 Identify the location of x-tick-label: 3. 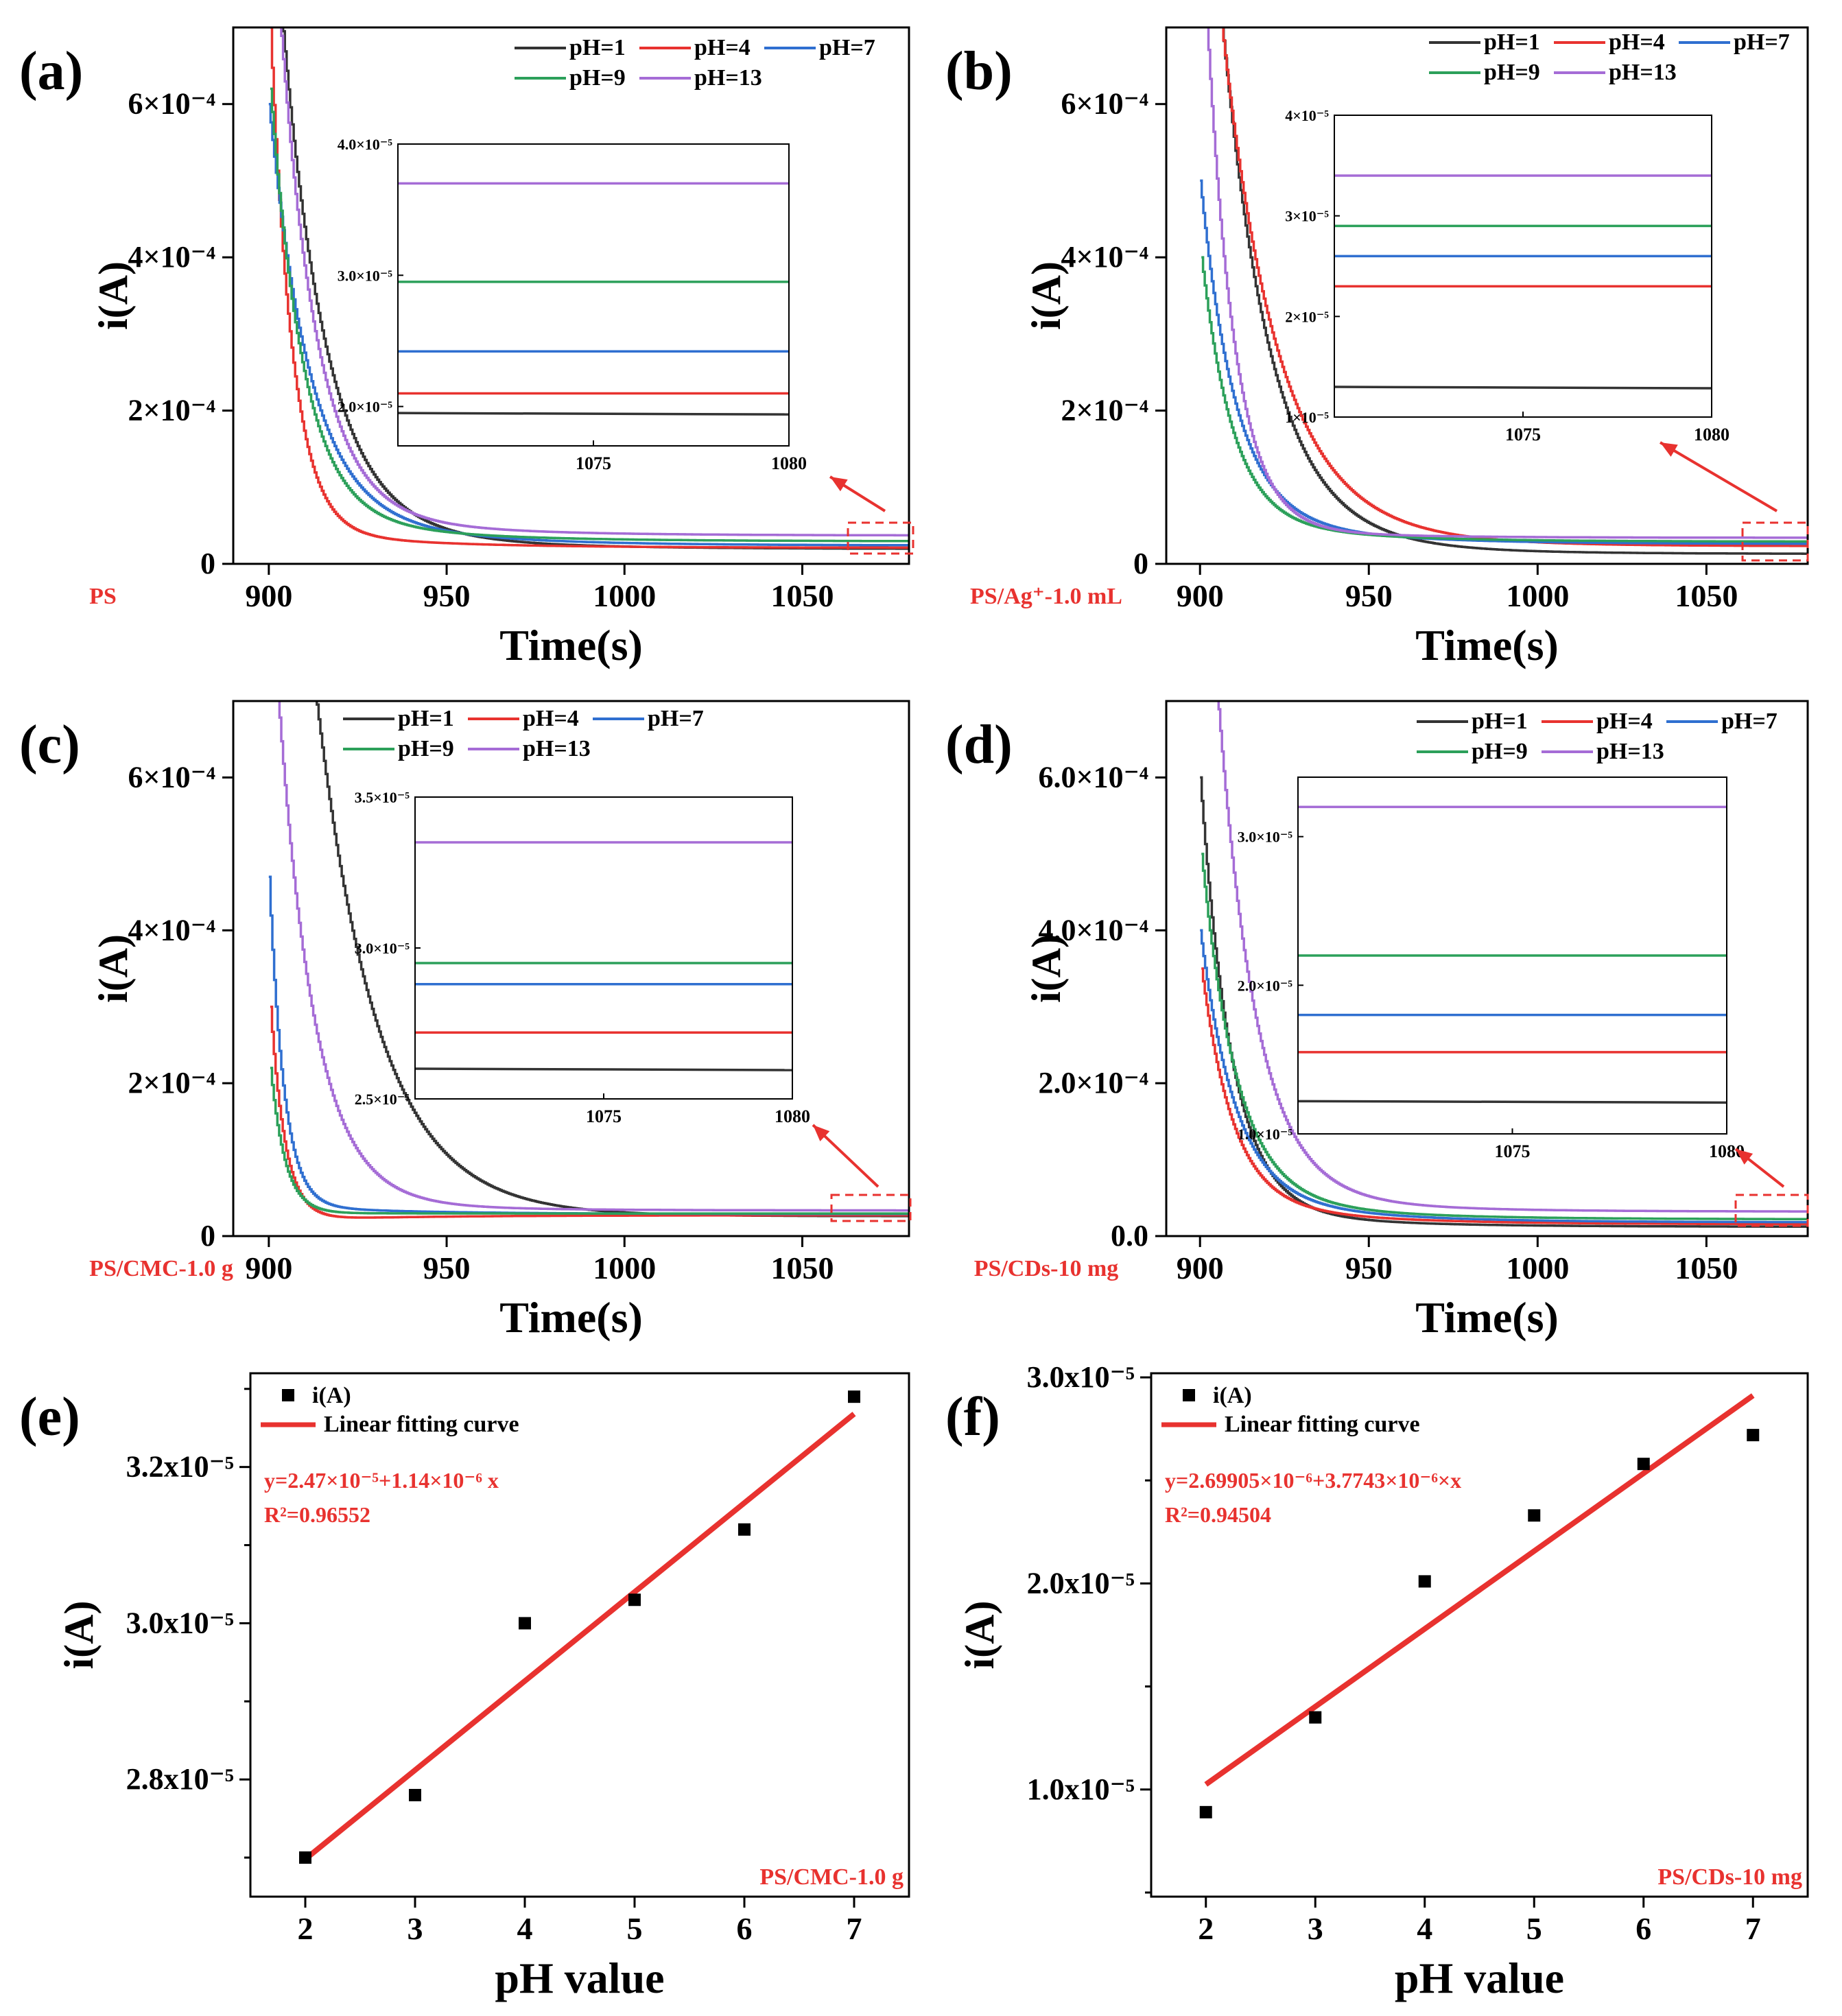
(1316, 1928).